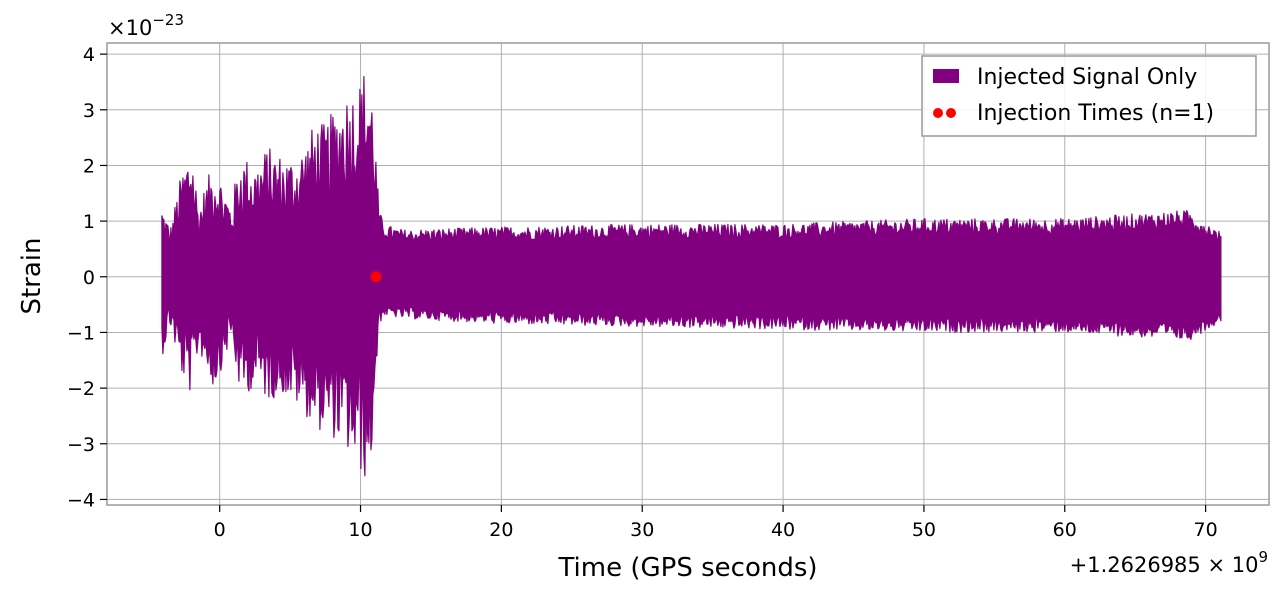 The height and width of the screenshot is (598, 1284). I want to click on x-tick-label: 20, so click(501, 530).